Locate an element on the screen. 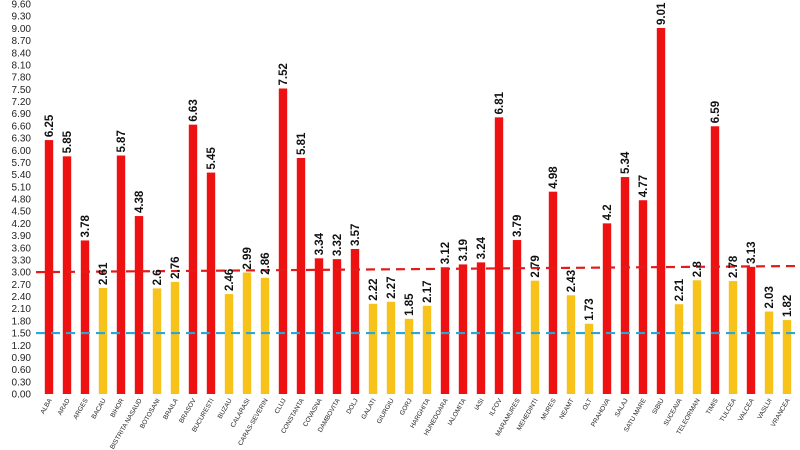 The width and height of the screenshot is (800, 450). category-label: GORJ is located at coordinates (406, 407).